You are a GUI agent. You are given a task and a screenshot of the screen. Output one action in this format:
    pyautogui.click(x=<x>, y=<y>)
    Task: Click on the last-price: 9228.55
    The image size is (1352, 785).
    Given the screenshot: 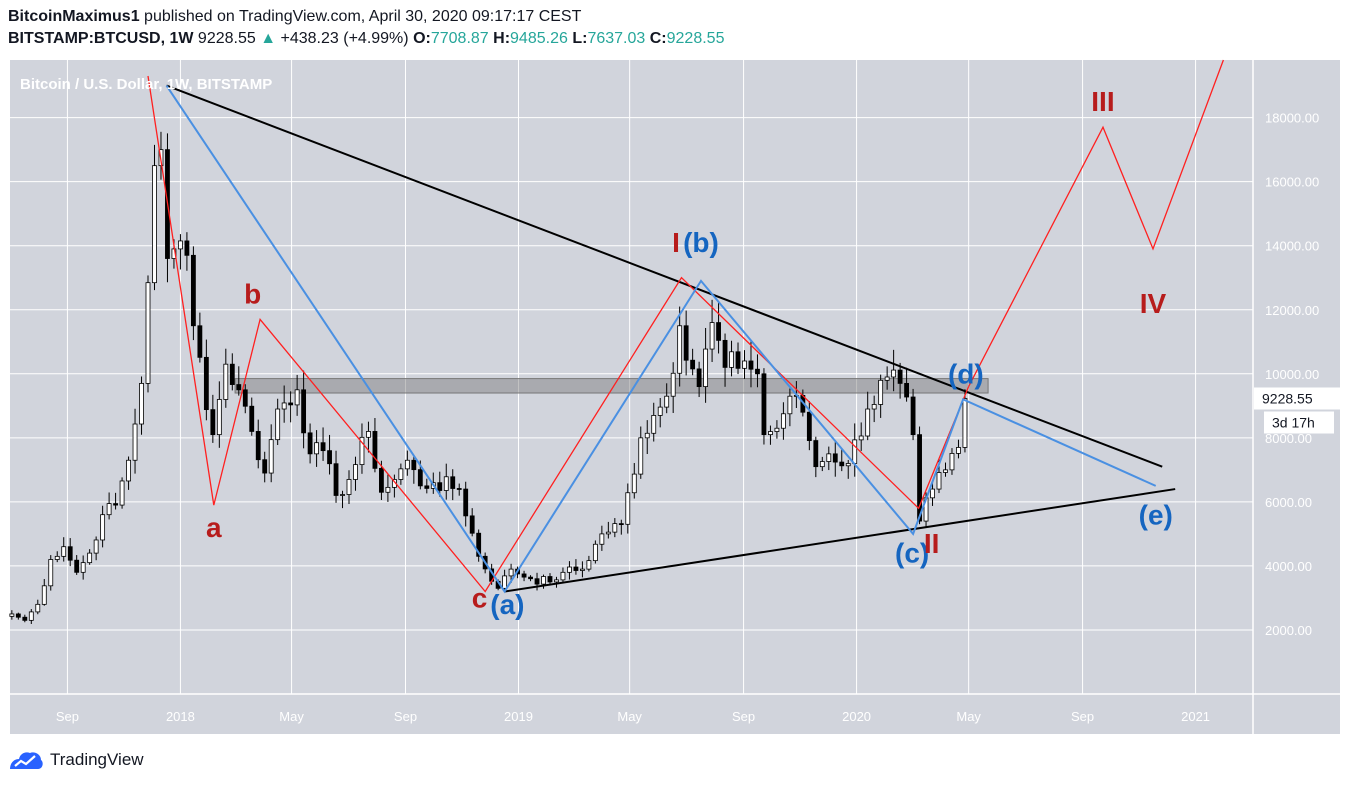 What is the action you would take?
    pyautogui.click(x=226, y=38)
    